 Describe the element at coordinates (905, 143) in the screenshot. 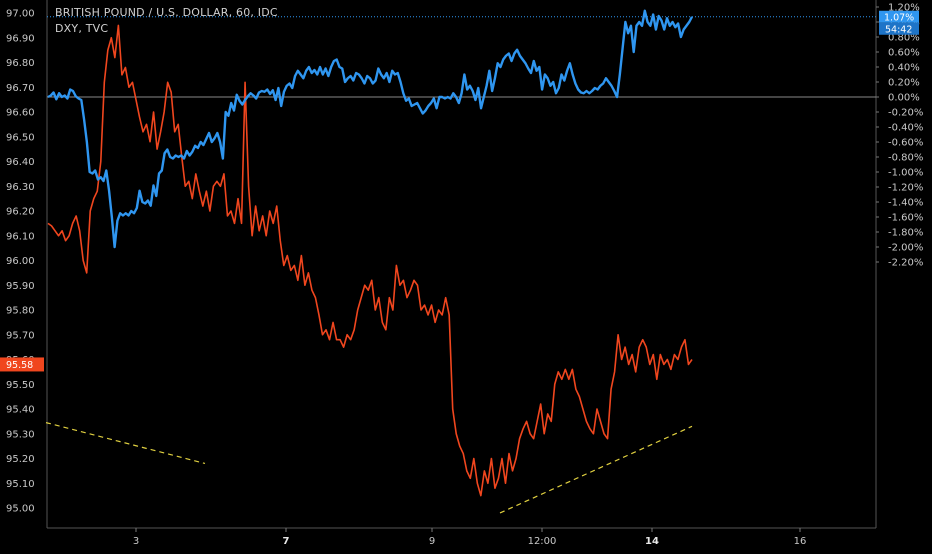

I see `right-axis-tick-label: -0.60%` at that location.